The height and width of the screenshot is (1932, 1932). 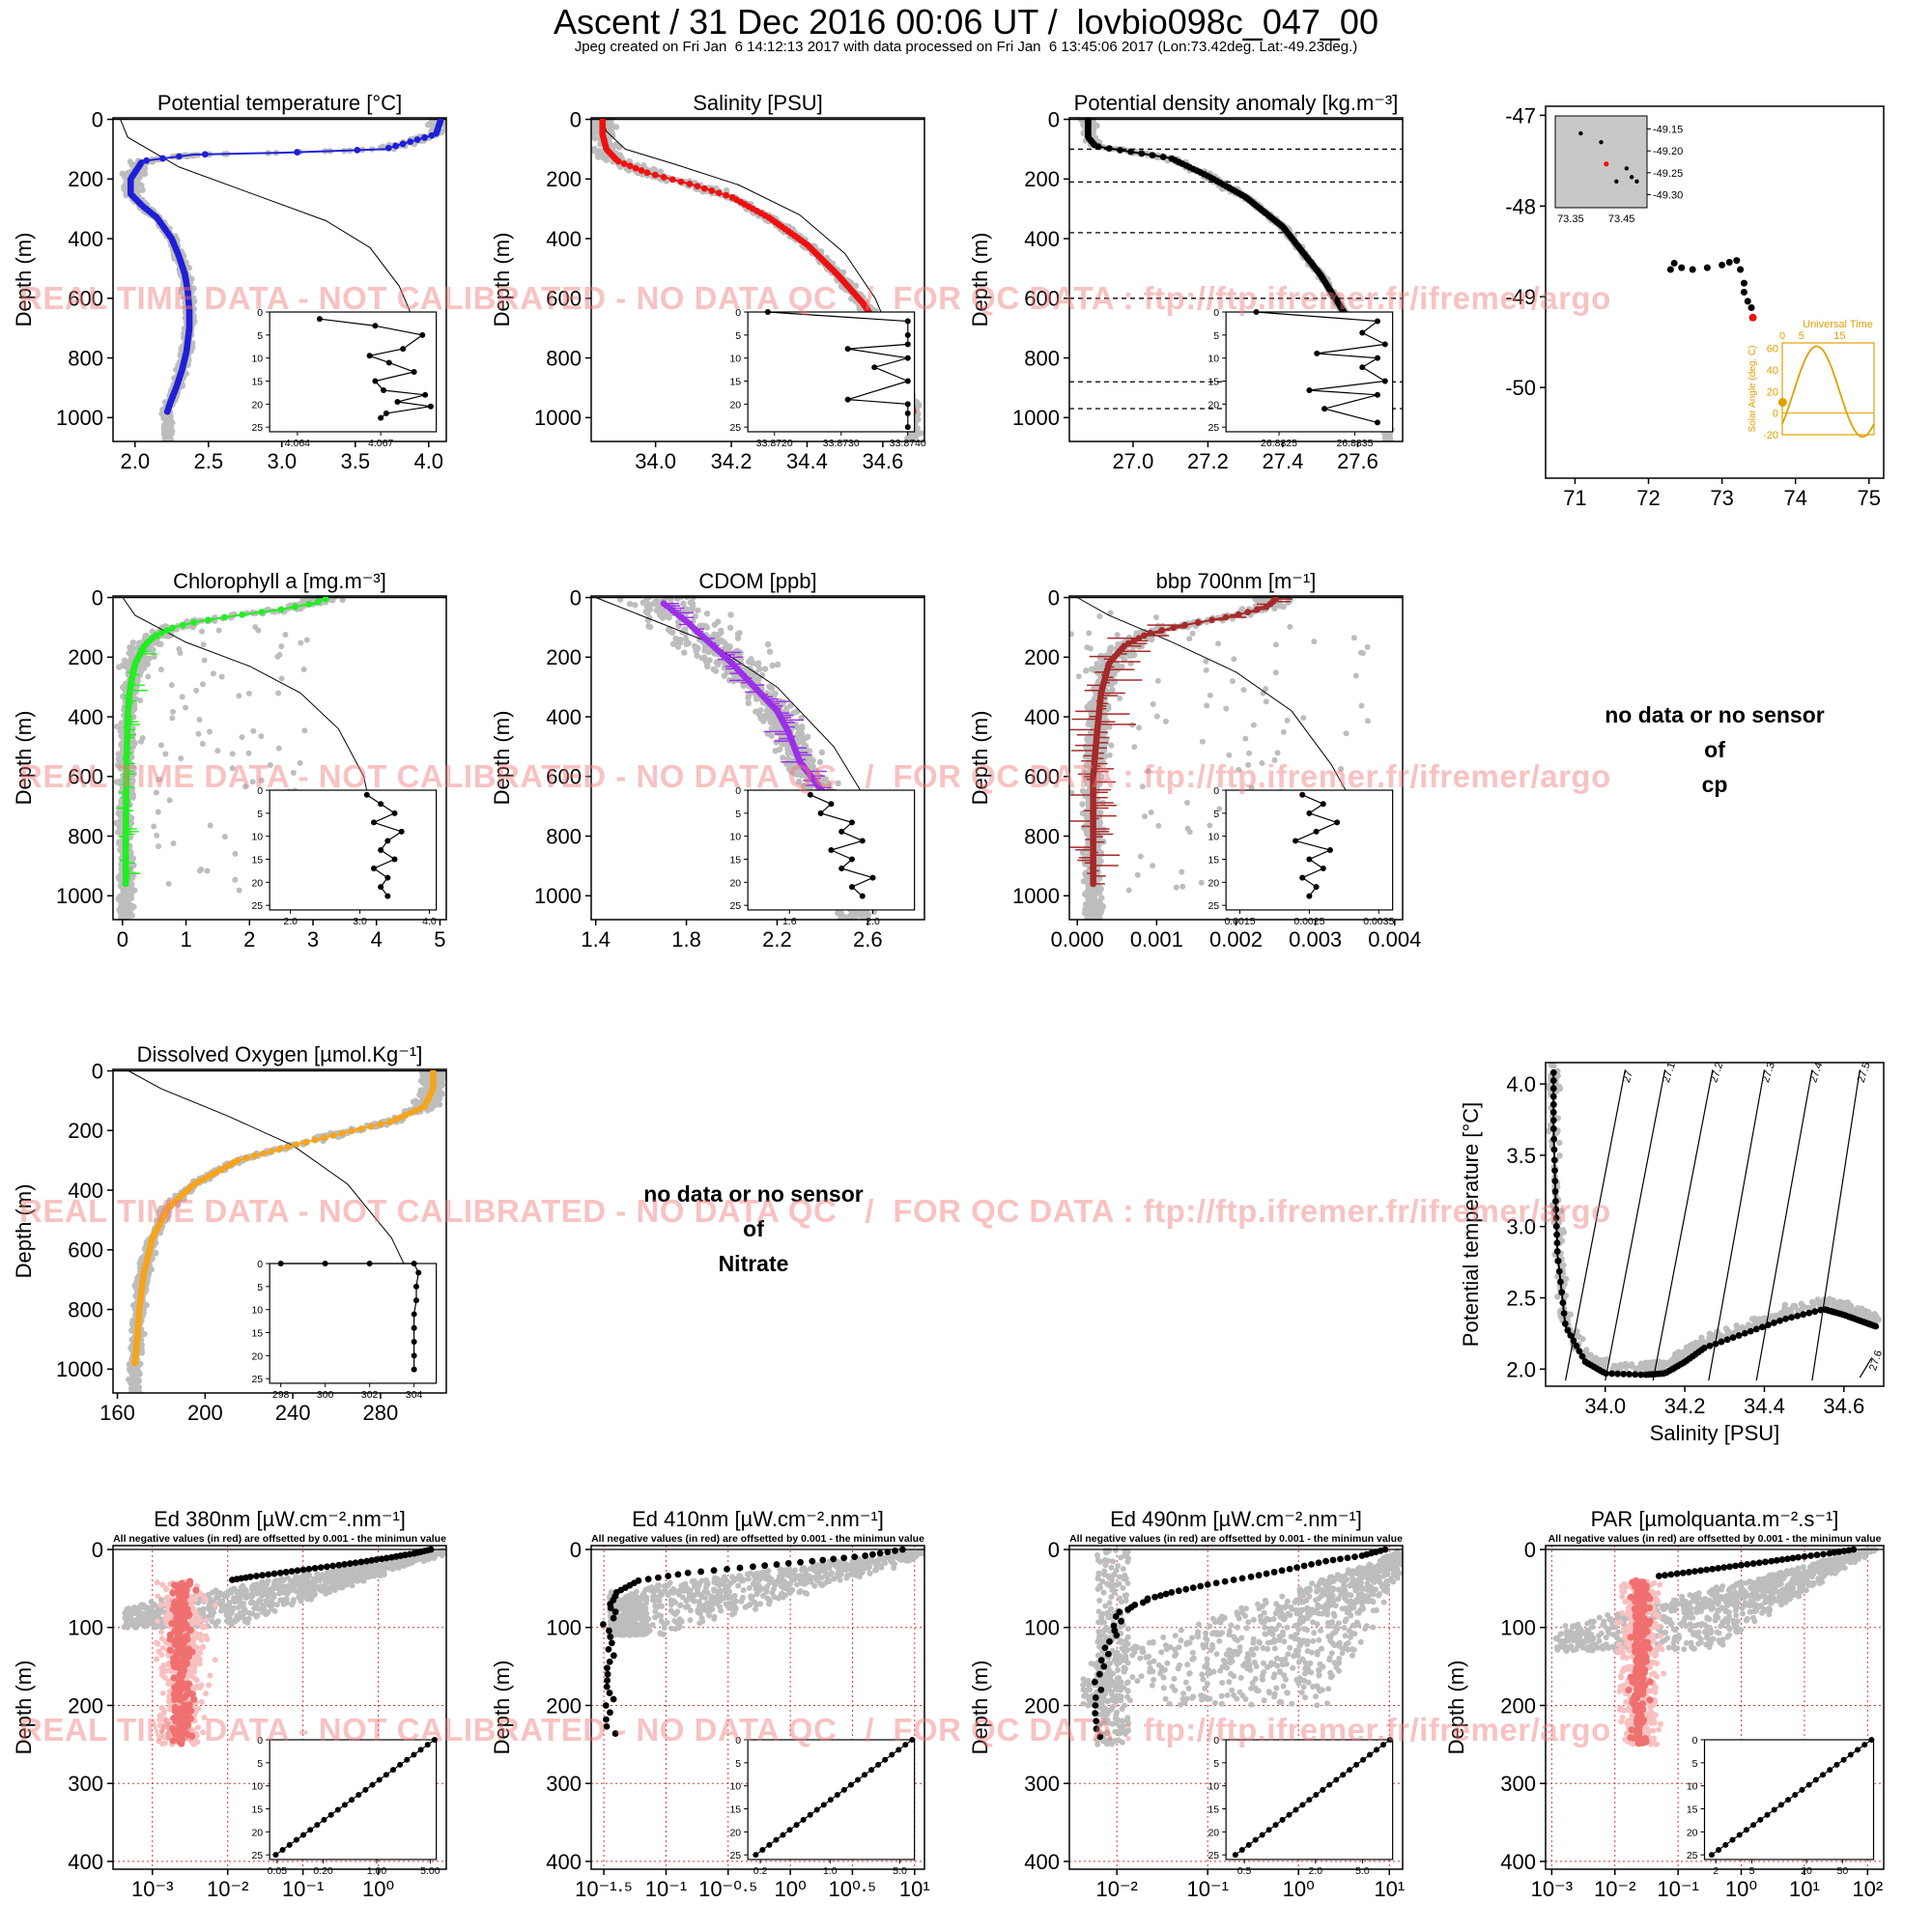 What do you see at coordinates (260, 814) in the screenshot?
I see `chlorophyll-inset-ytick-label: 5` at bounding box center [260, 814].